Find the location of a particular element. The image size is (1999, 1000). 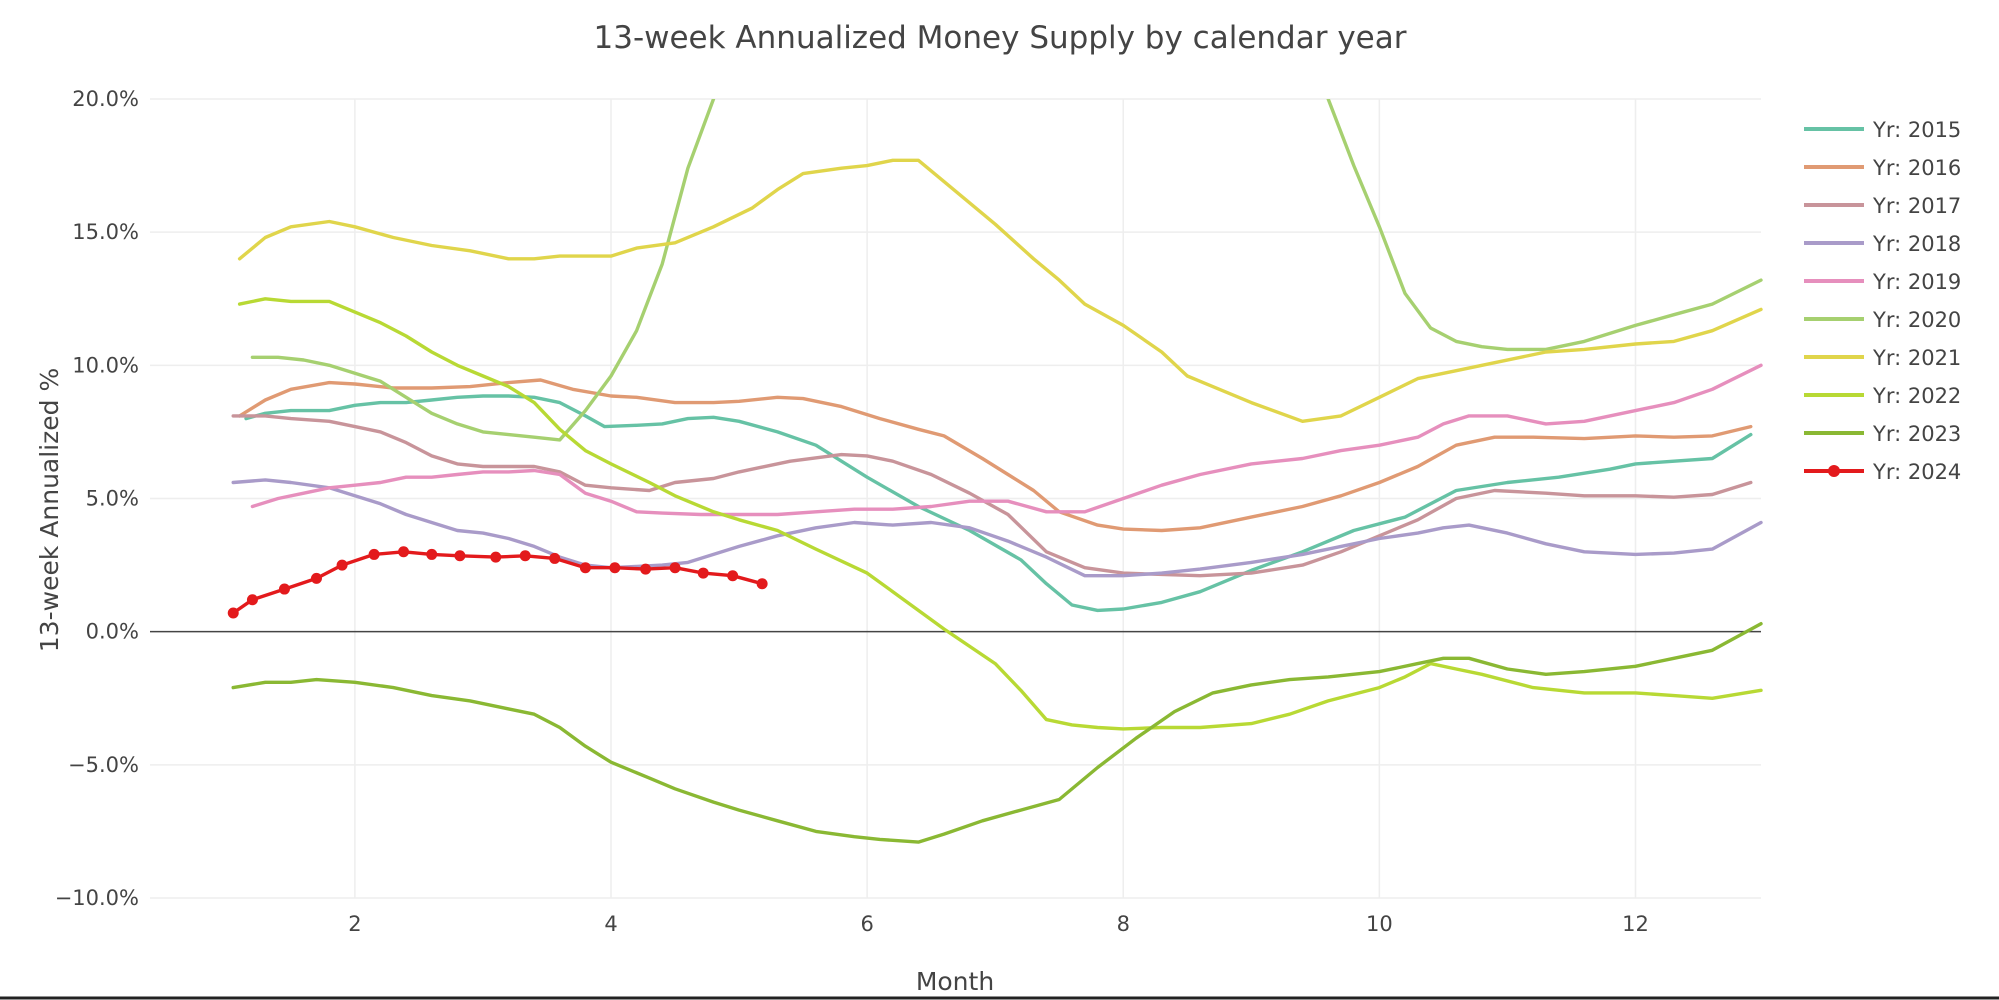

y-tick-label: −10.0% is located at coordinates (97, 898).